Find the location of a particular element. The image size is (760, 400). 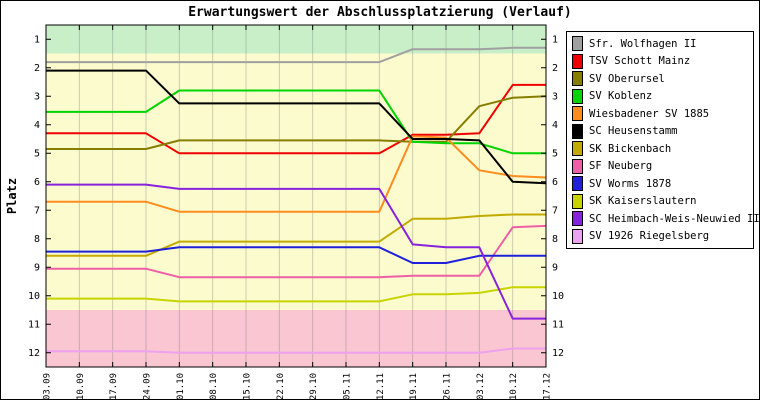

legend-label: SK Bickenbach is located at coordinates (630, 148).